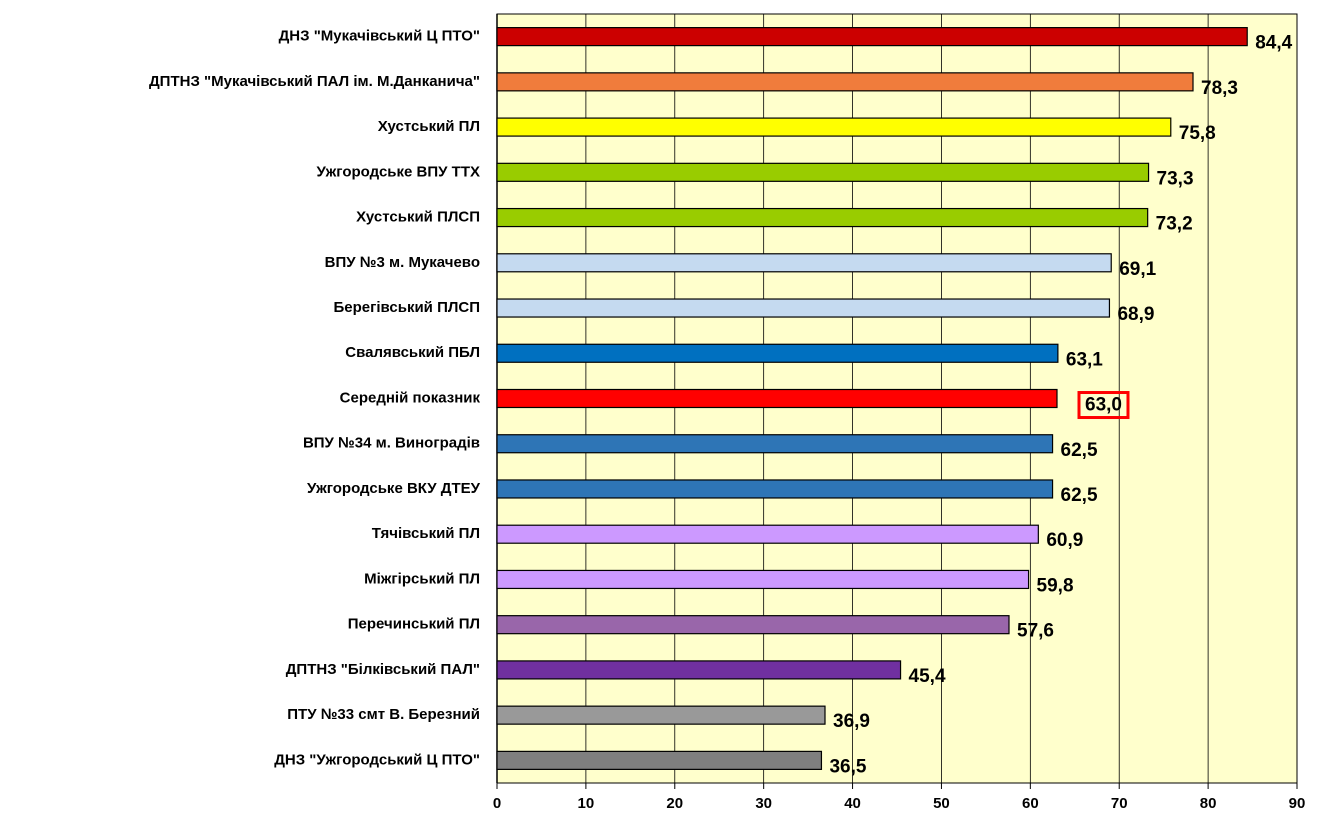 The height and width of the screenshot is (819, 1319). Describe the element at coordinates (1174, 224) in the screenshot. I see `value-label: 73,2` at that location.